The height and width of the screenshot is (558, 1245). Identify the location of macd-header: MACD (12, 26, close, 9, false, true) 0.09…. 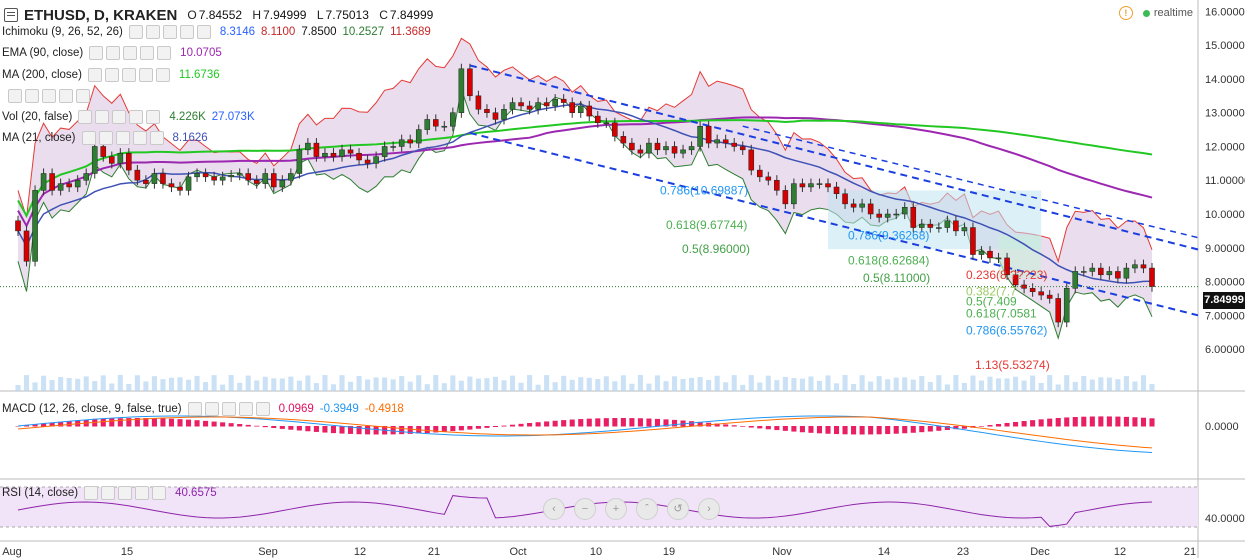
(206, 409).